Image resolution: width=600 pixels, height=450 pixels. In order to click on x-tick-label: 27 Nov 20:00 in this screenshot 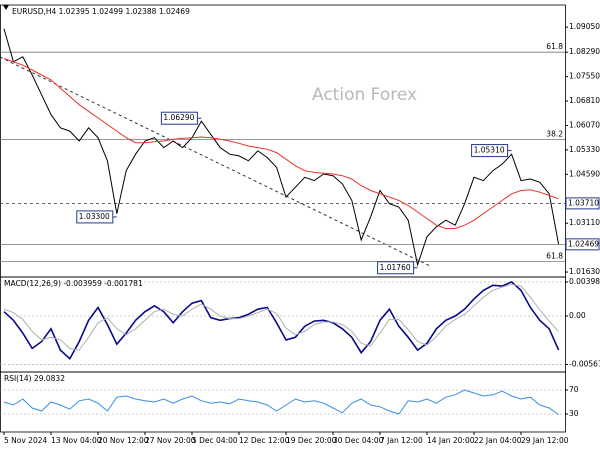, I will do `click(170, 440)`.